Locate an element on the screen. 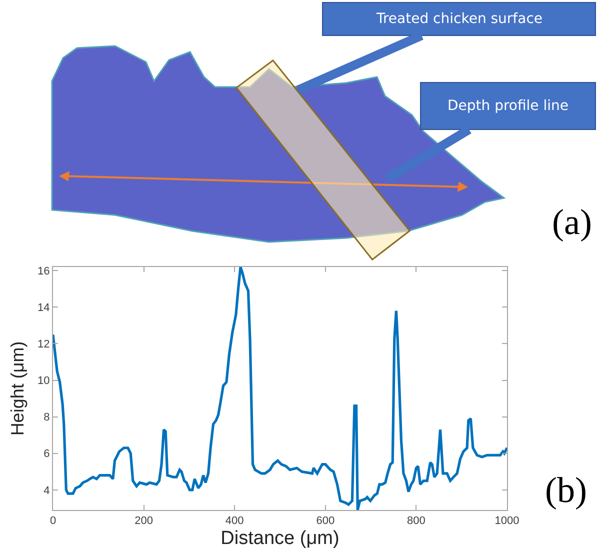  x-tick-label: 600 is located at coordinates (325, 521).